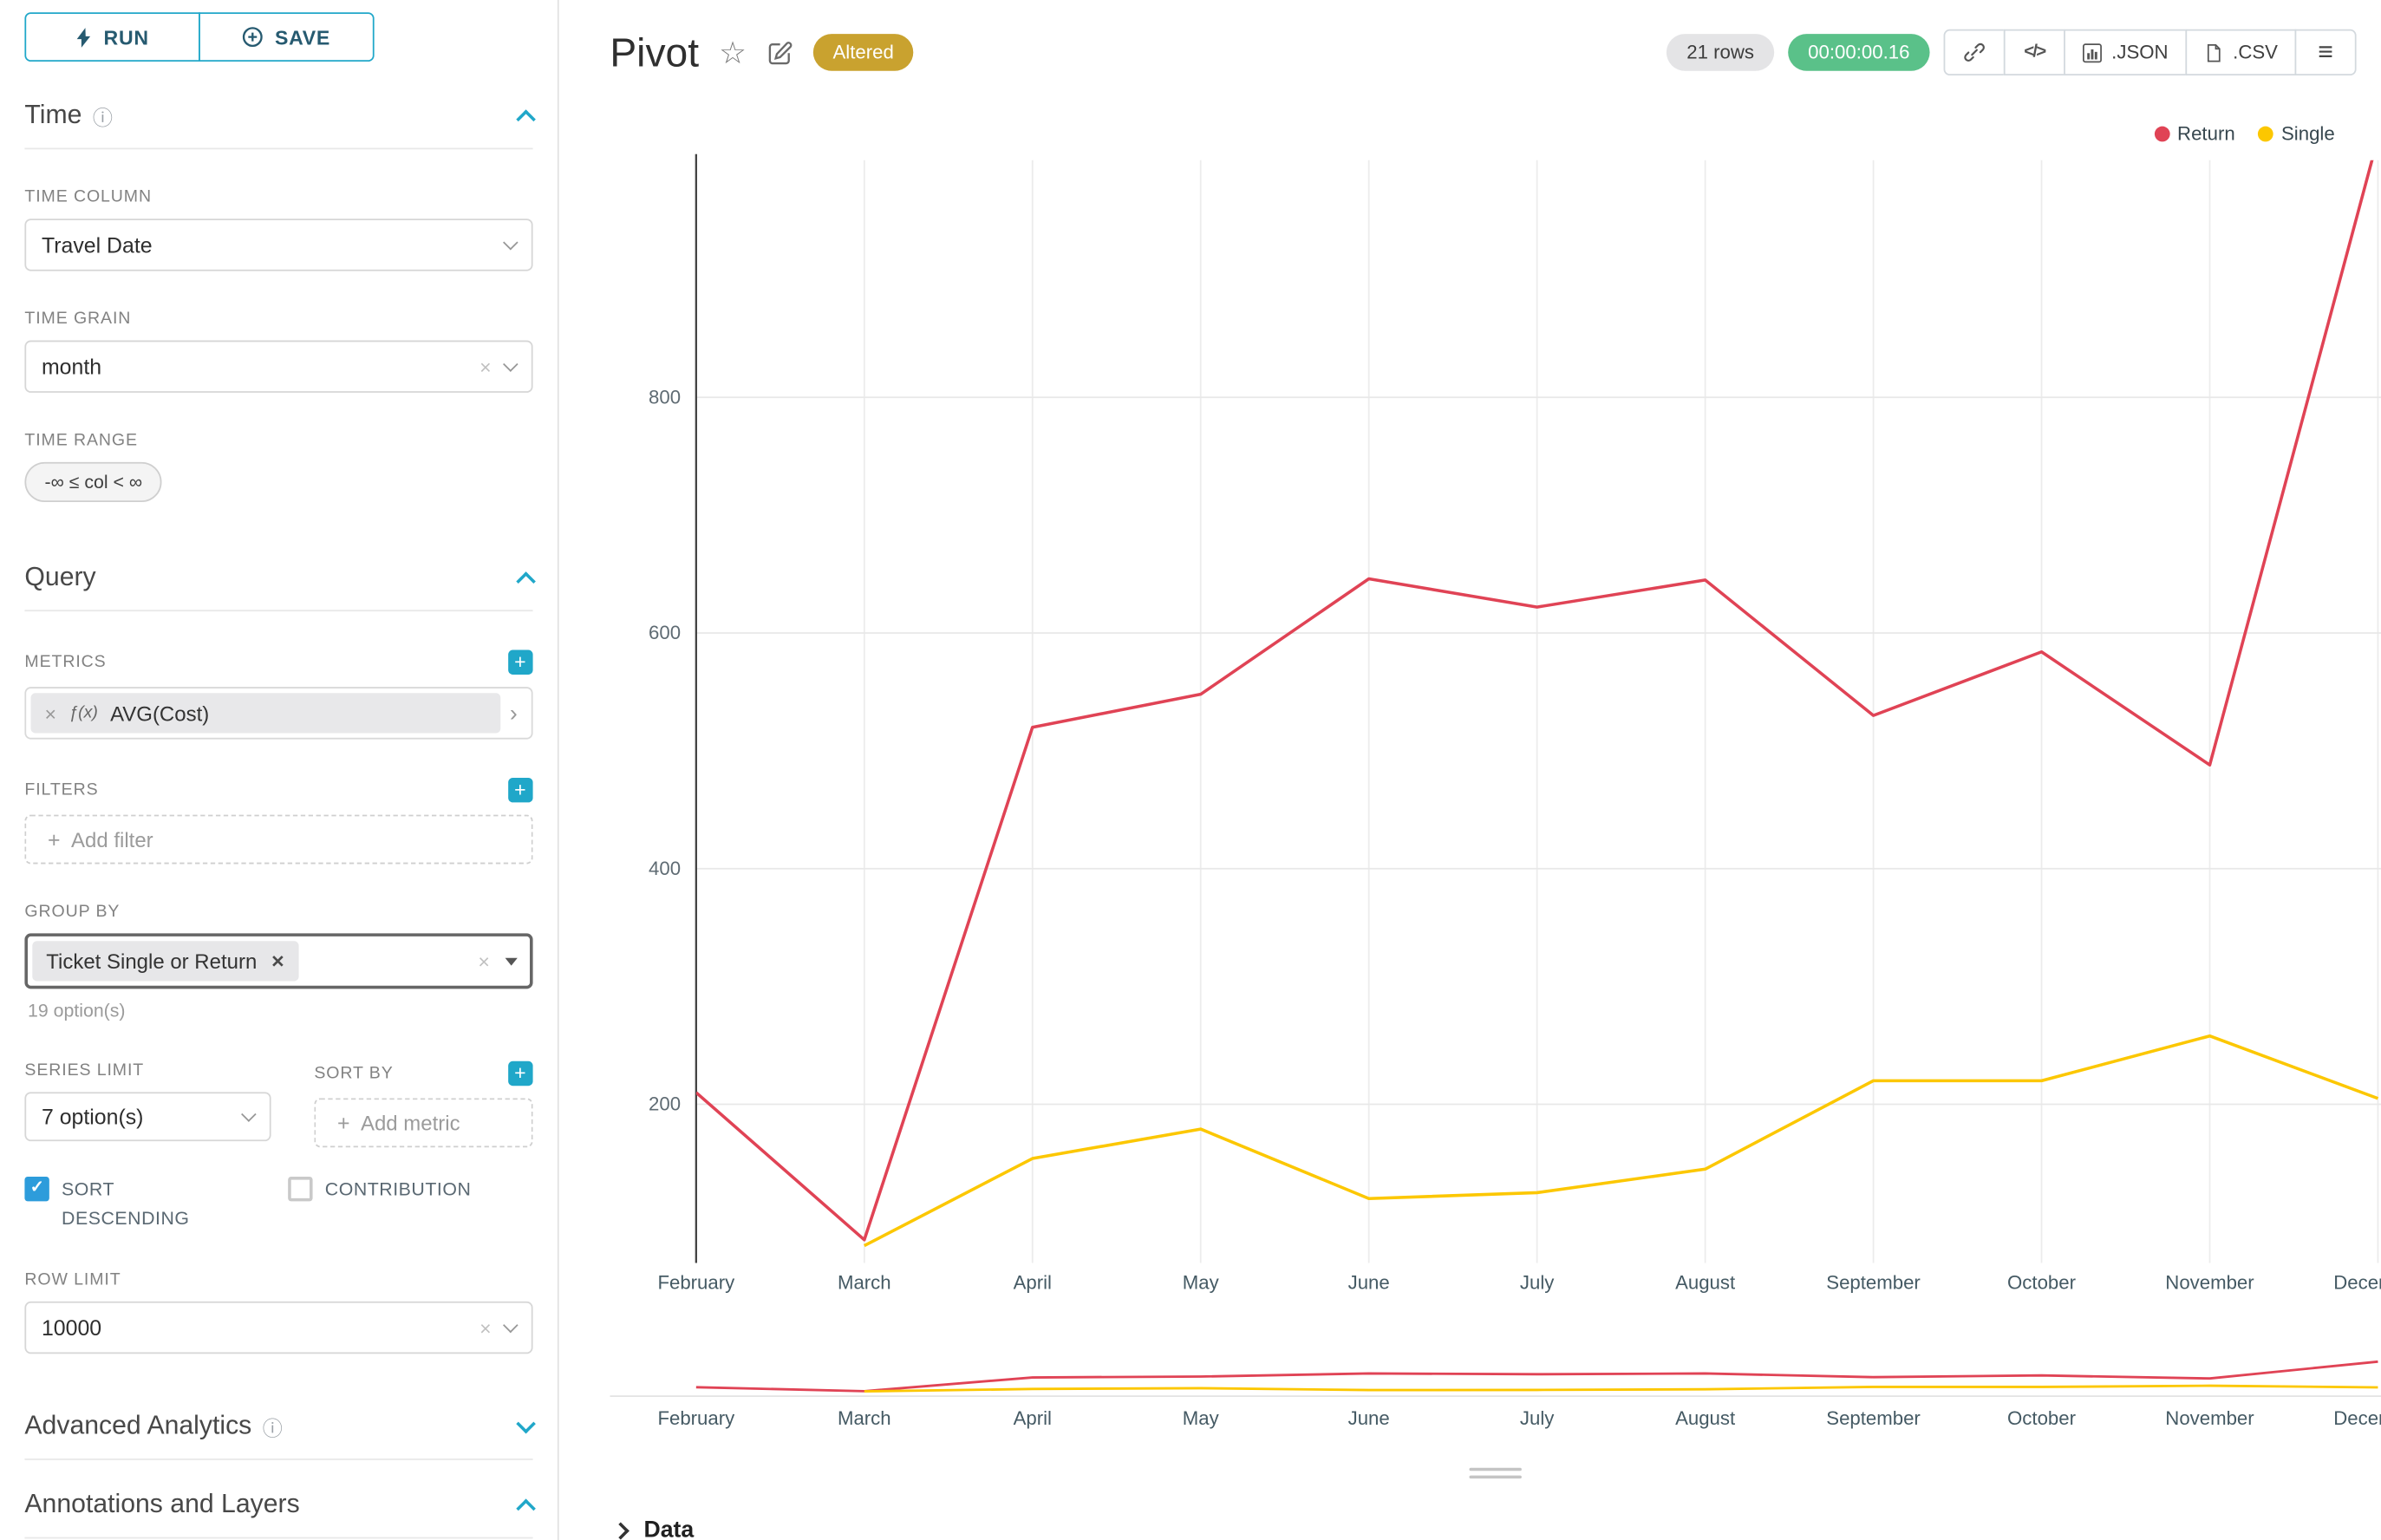 The width and height of the screenshot is (2381, 1540). I want to click on sort-descending-option: SORT DESCENDING, so click(156, 1203).